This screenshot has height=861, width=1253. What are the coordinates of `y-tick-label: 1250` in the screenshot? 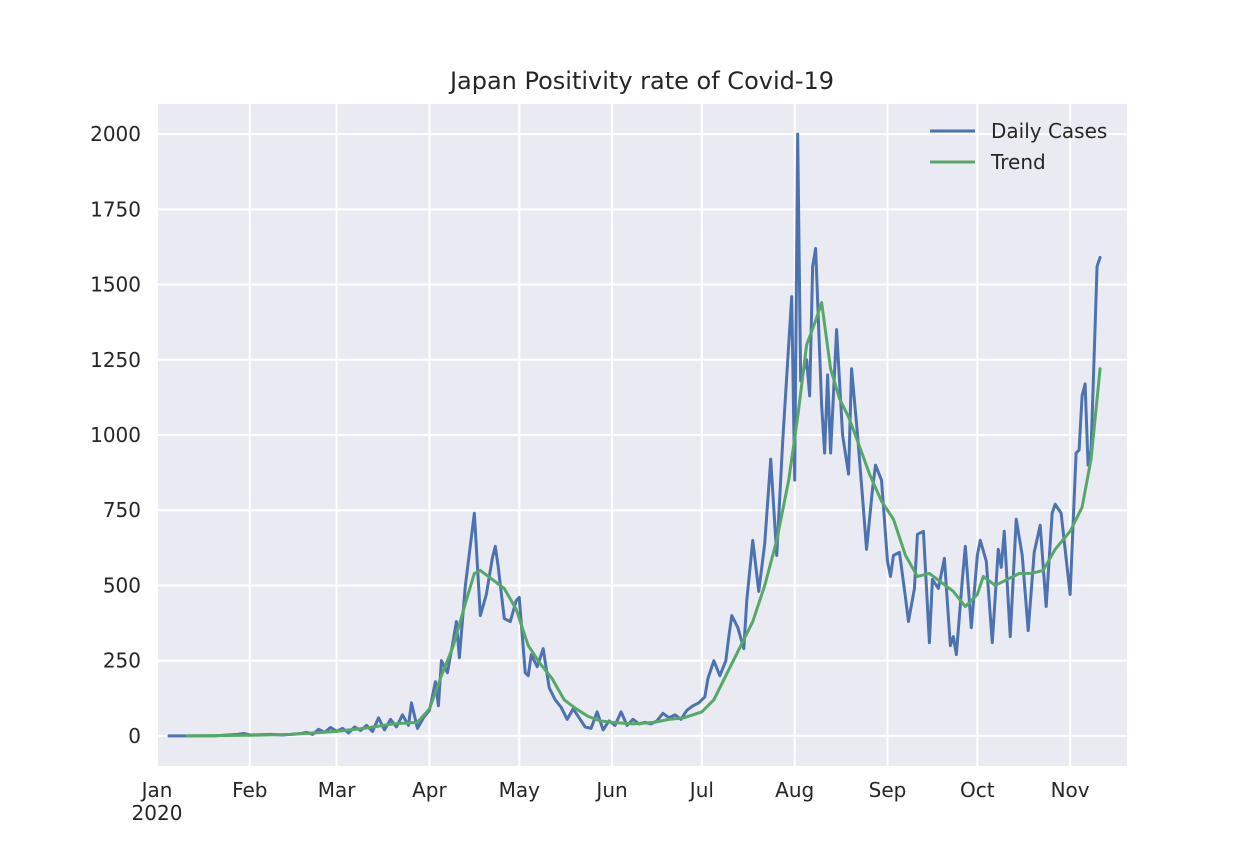 It's located at (115, 360).